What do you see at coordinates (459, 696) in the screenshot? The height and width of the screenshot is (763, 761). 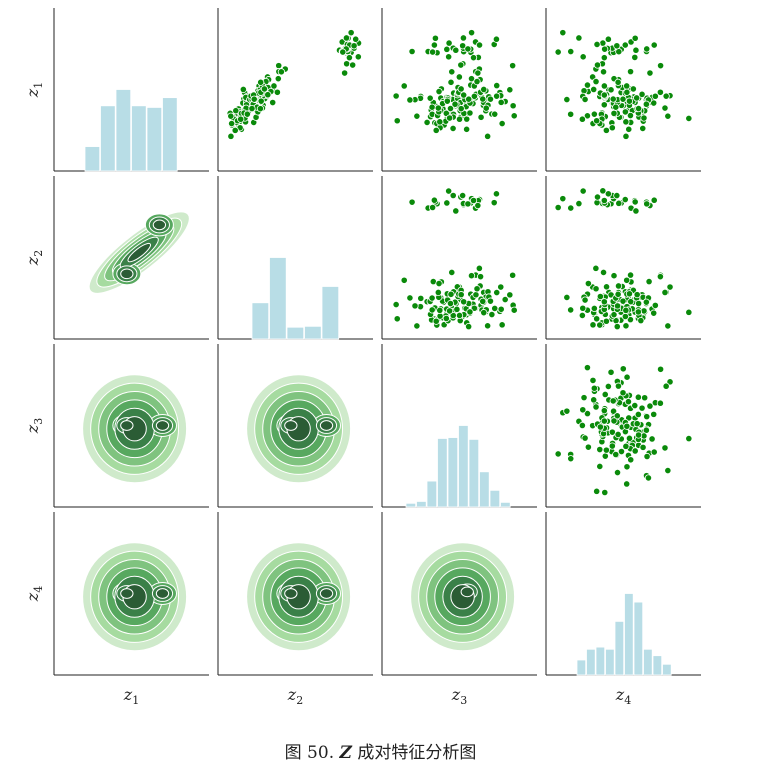 I see `x-axis-label: z3` at bounding box center [459, 696].